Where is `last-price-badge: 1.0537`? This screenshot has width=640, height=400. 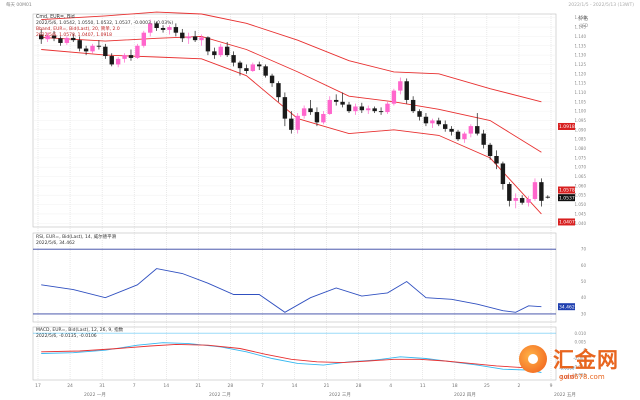 last-price-badge: 1.0537 is located at coordinates (567, 198).